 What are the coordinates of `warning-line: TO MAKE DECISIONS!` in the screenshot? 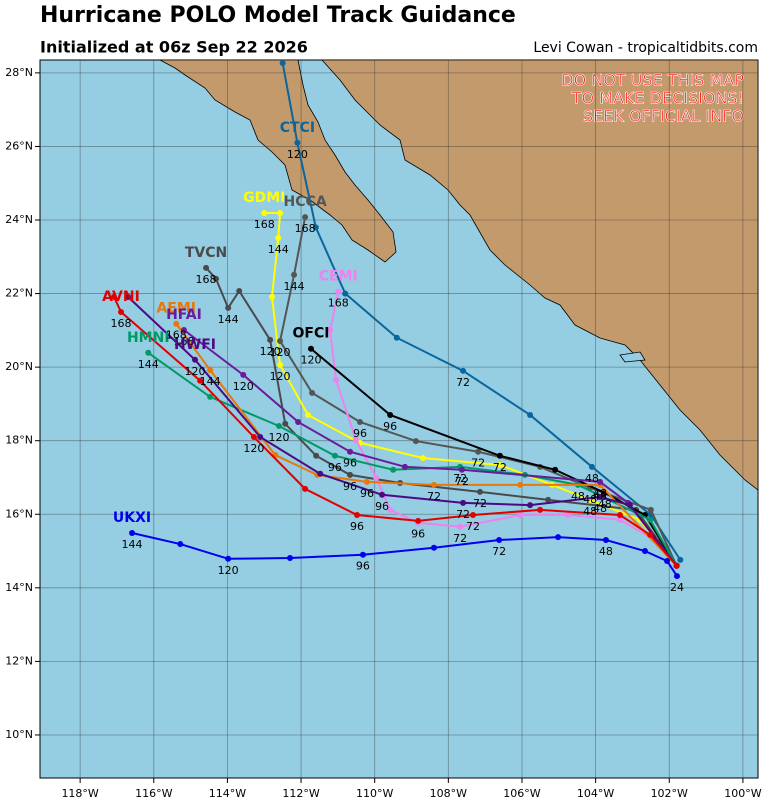 It's located at (657, 98).